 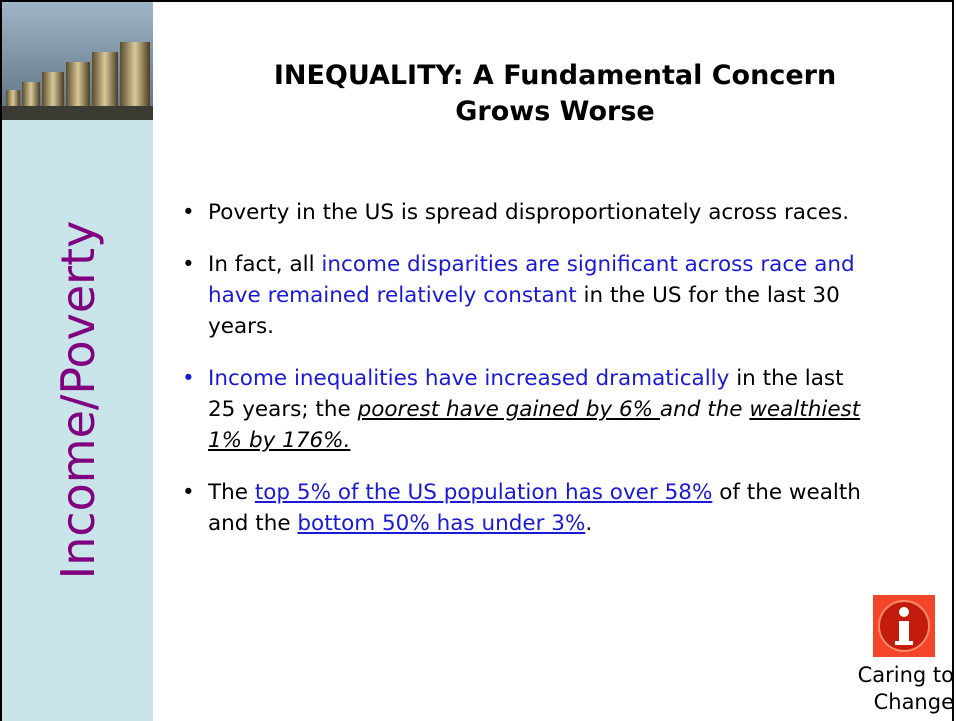 What do you see at coordinates (534, 508) in the screenshot?
I see `text-run: of the wealth and the` at bounding box center [534, 508].